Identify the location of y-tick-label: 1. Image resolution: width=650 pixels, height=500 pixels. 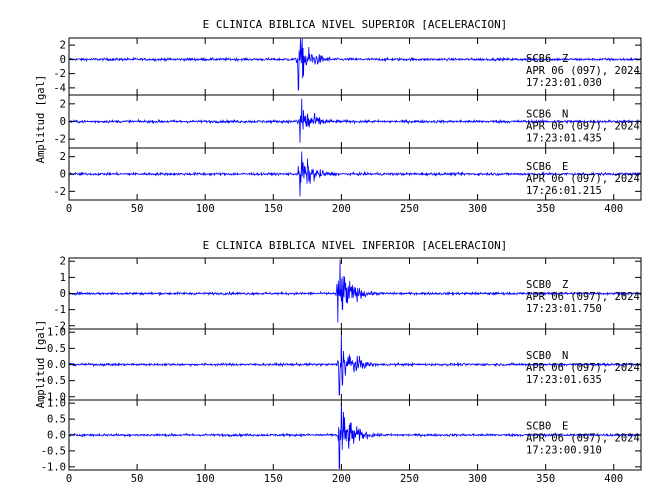
(63, 278).